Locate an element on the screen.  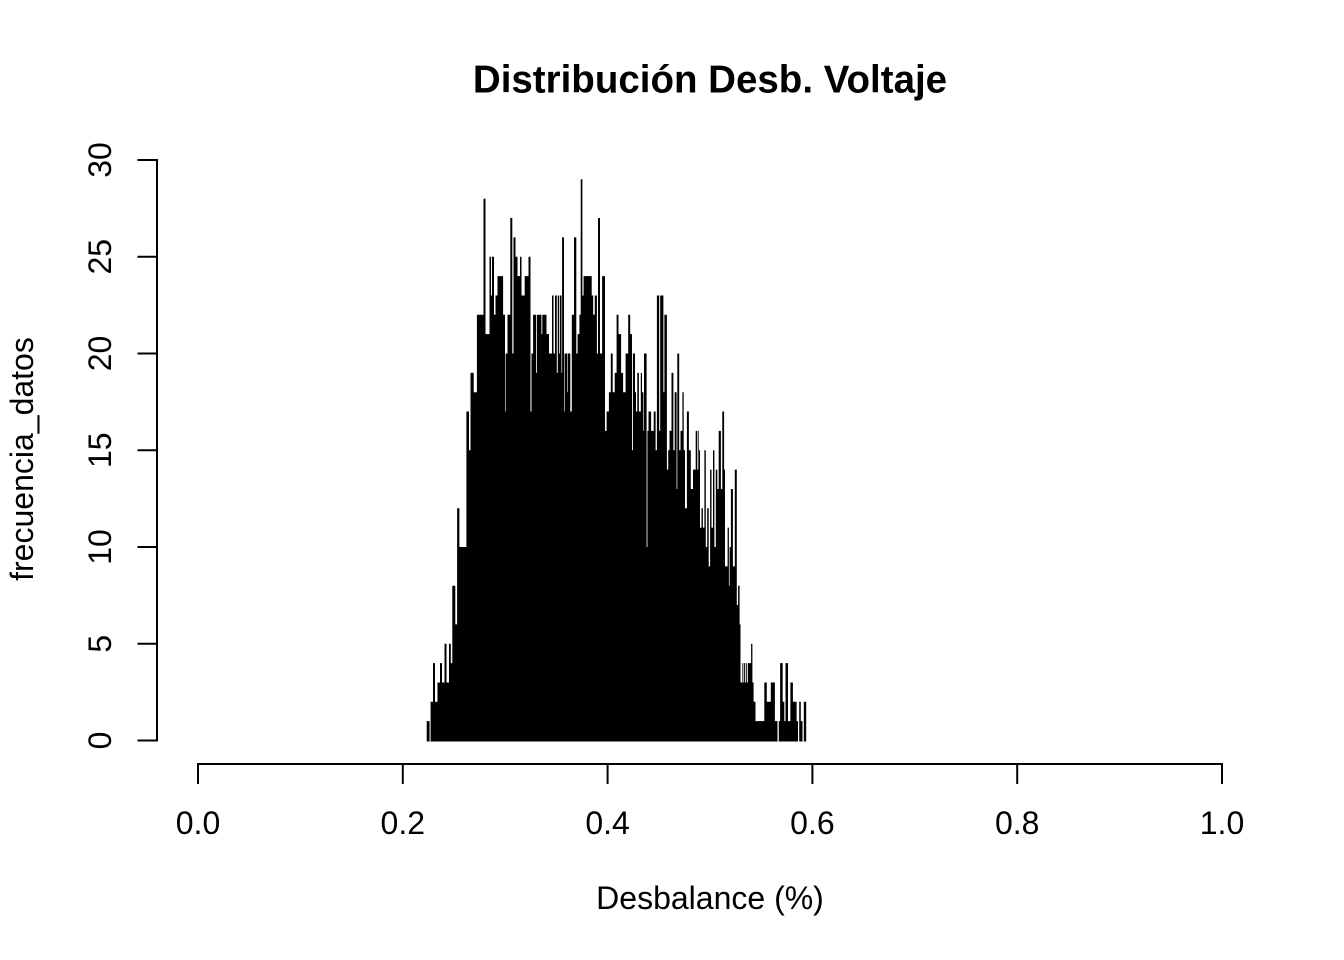
svg-text: 25 is located at coordinates (100, 257).